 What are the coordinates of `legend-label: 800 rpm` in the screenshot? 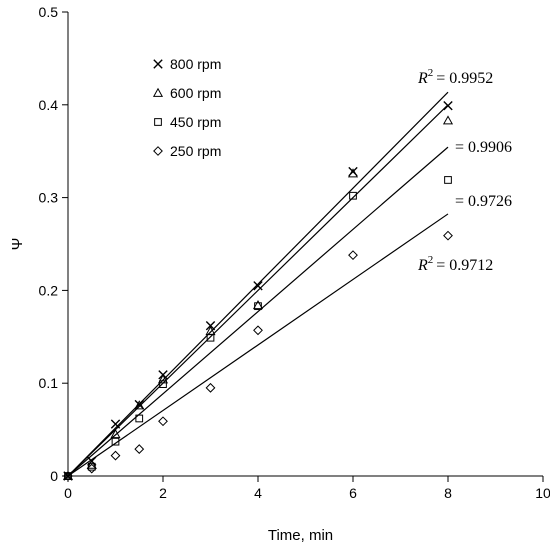 It's located at (195, 64).